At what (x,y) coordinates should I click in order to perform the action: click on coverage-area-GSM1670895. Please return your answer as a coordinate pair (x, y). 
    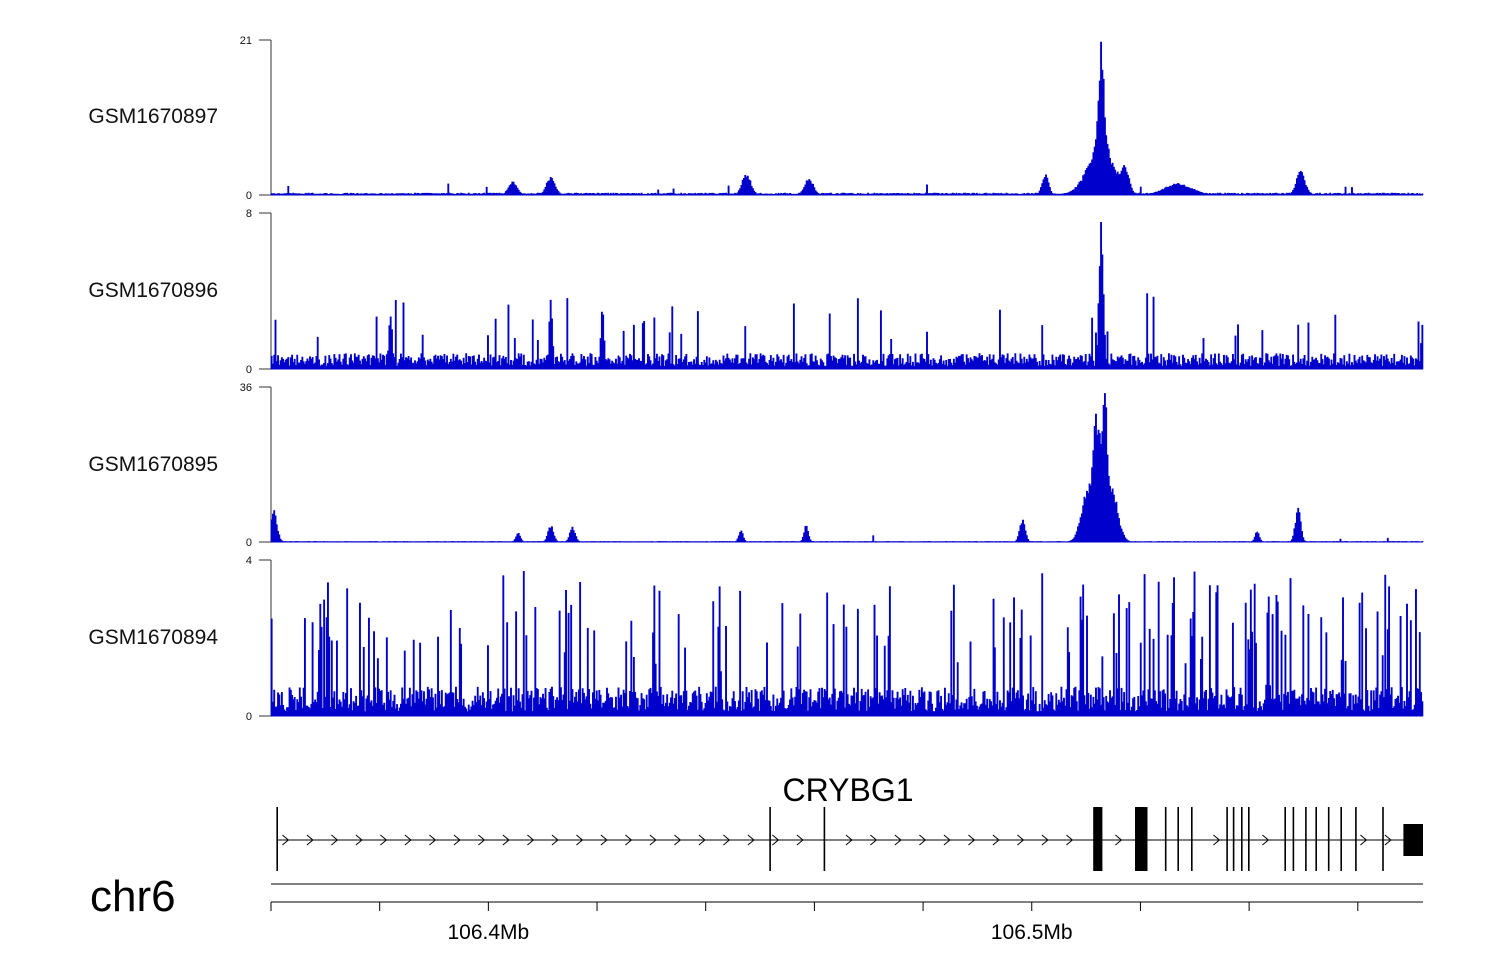
    Looking at the image, I should click on (847, 468).